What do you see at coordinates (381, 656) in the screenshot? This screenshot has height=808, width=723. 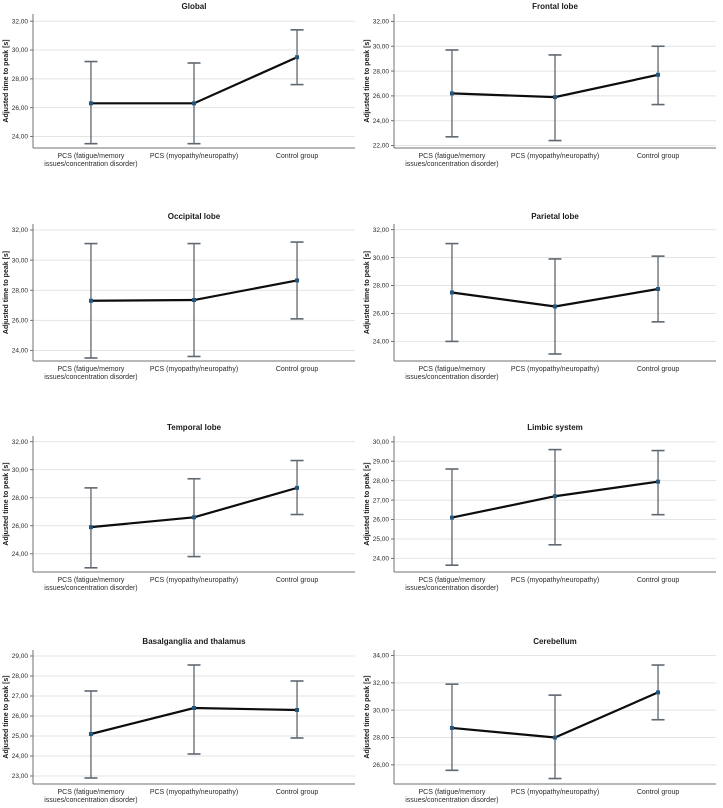 I see `y-tick-label: 34,00` at bounding box center [381, 656].